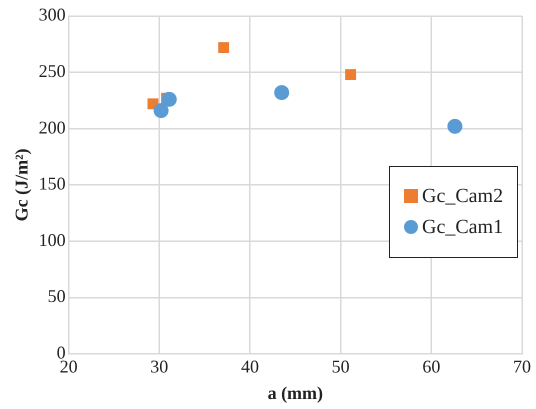 The width and height of the screenshot is (536, 409). I want to click on x-tick-label: 30, so click(159, 366).